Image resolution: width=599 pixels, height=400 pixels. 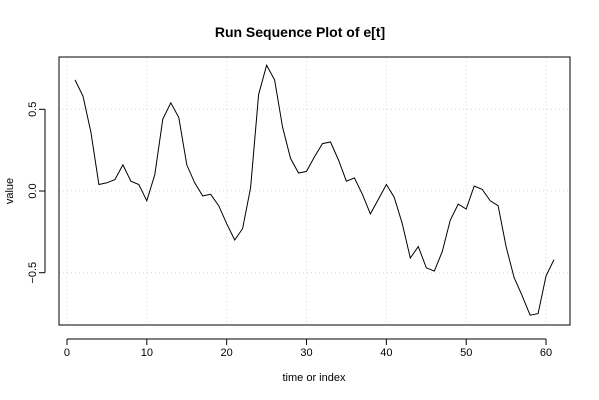 What do you see at coordinates (33, 109) in the screenshot?
I see `y-tick-label-2: 0.5` at bounding box center [33, 109].